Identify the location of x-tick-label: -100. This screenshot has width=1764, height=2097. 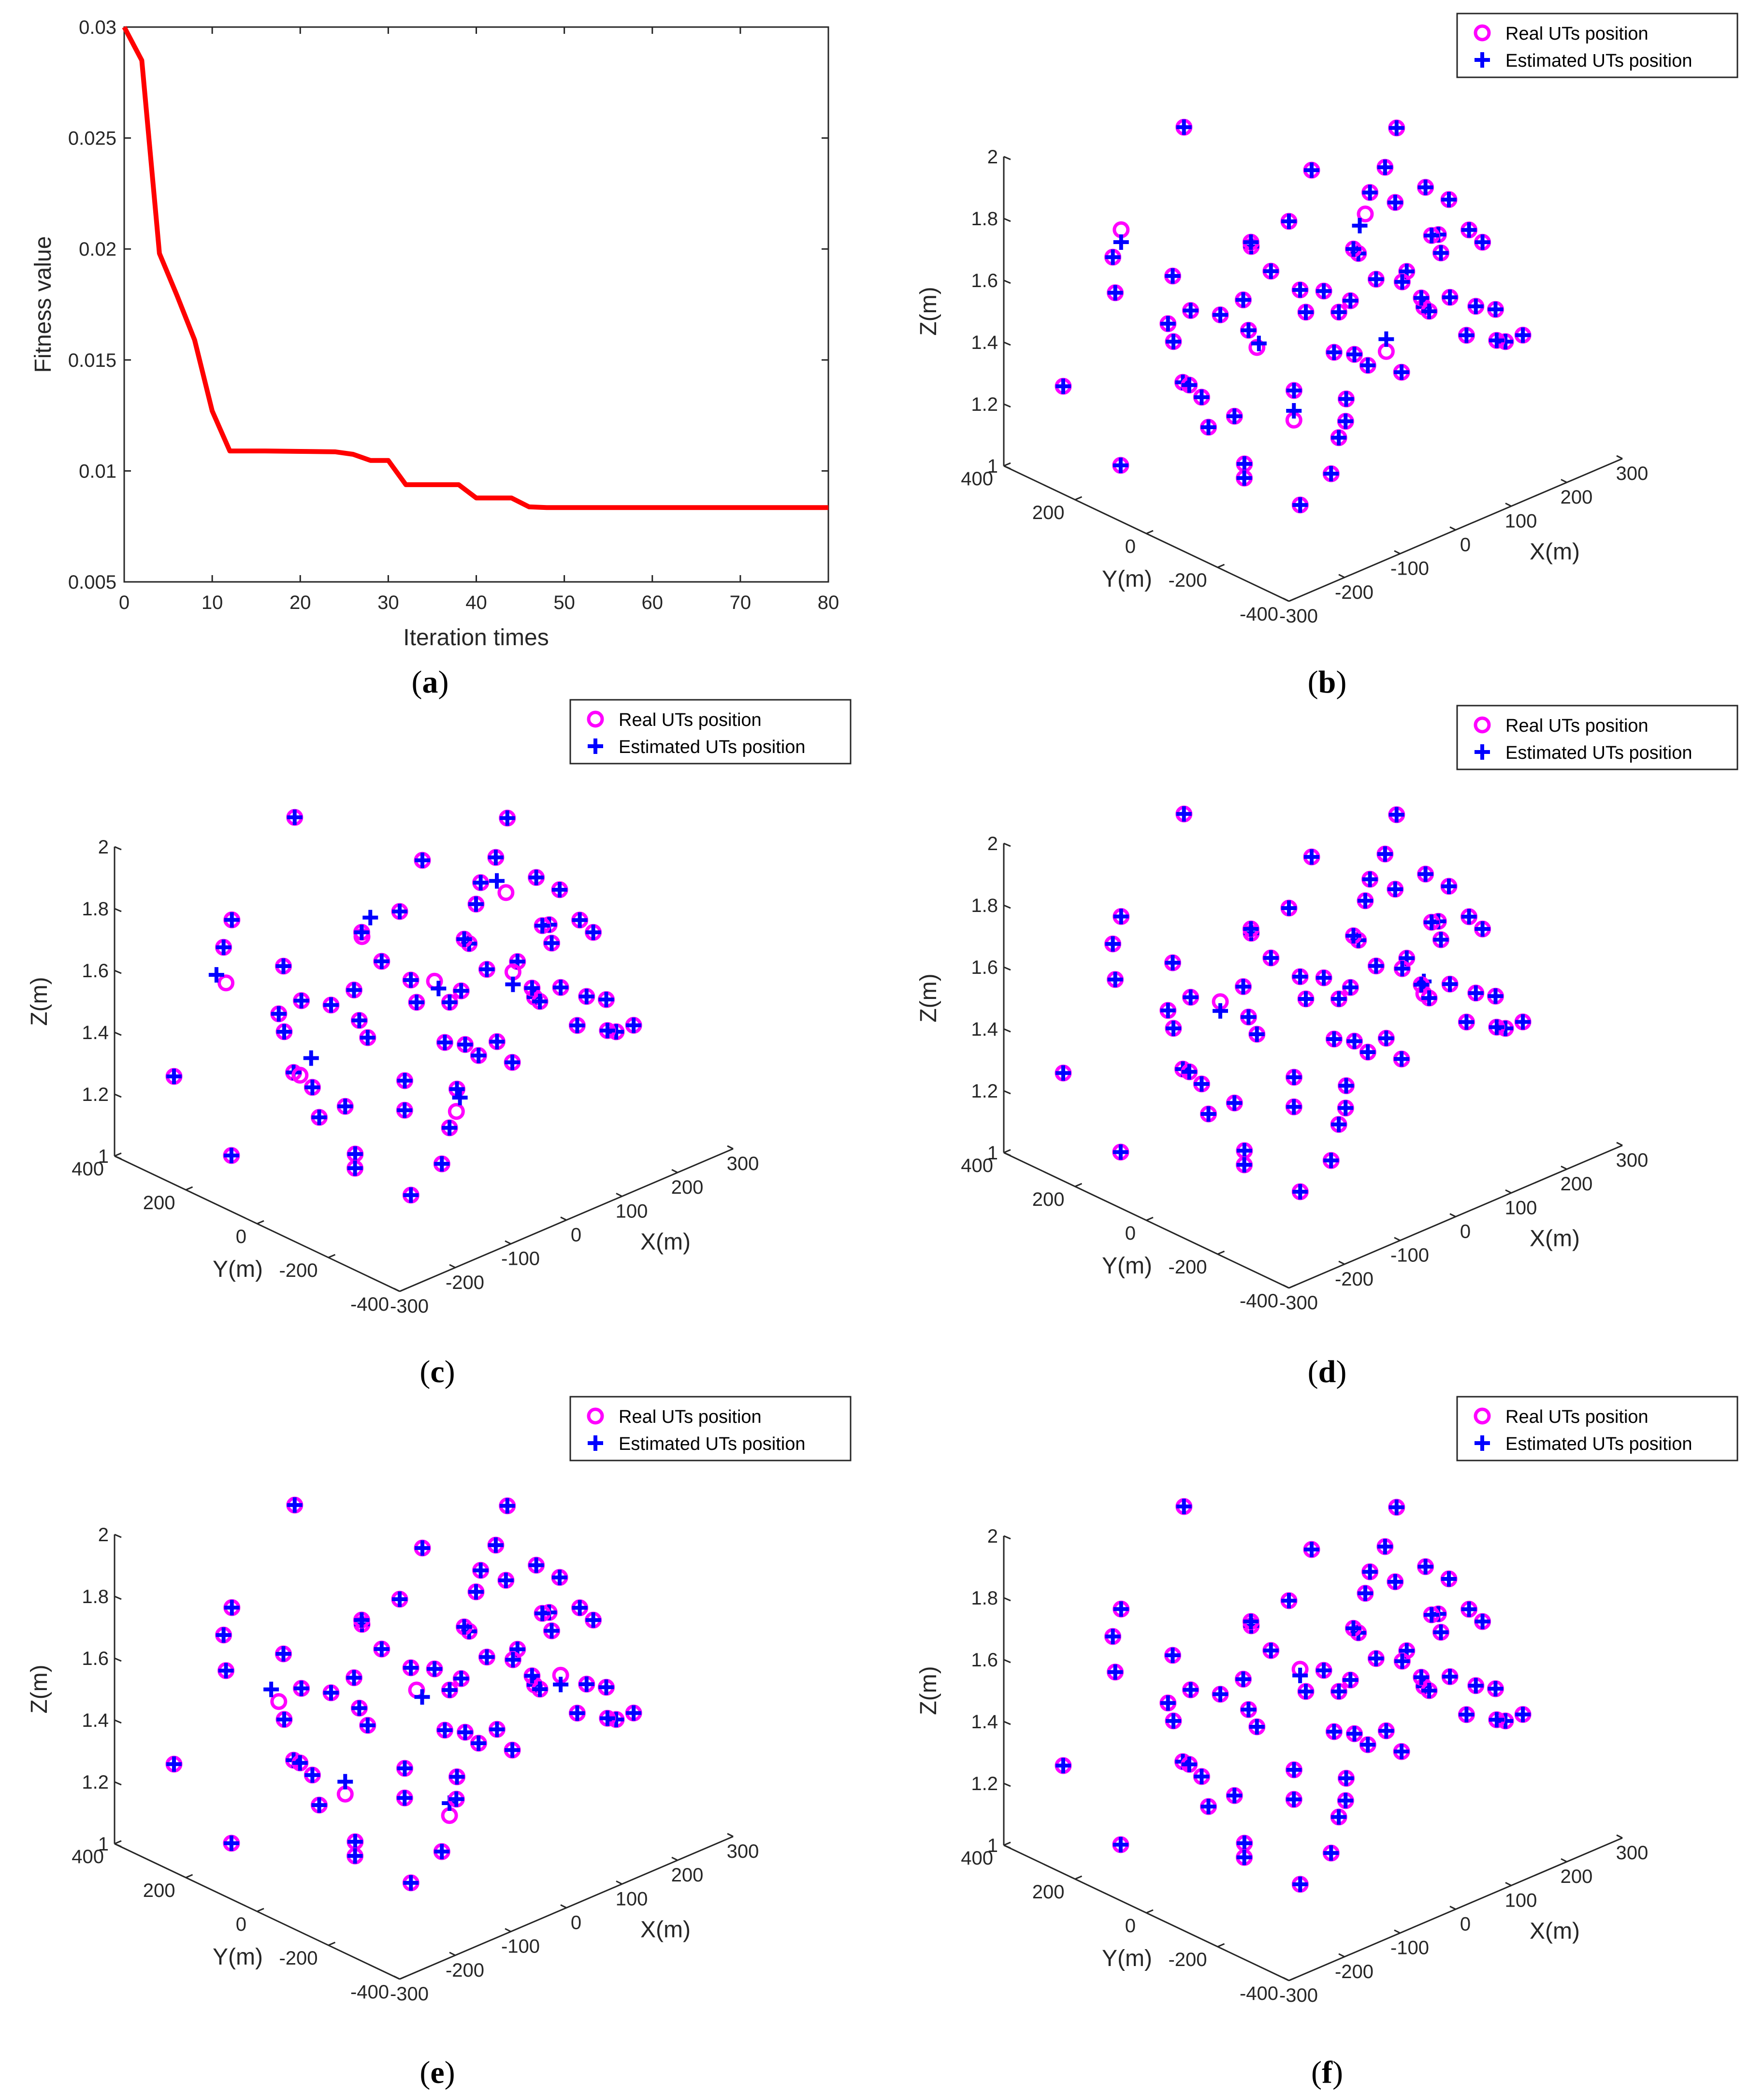
(1409, 1948).